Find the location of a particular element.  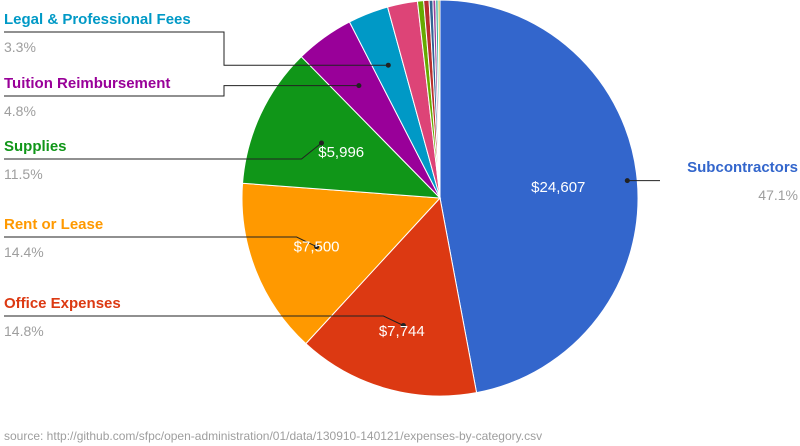

percent-label-subcontractors: 47.1% is located at coordinates (778, 195).